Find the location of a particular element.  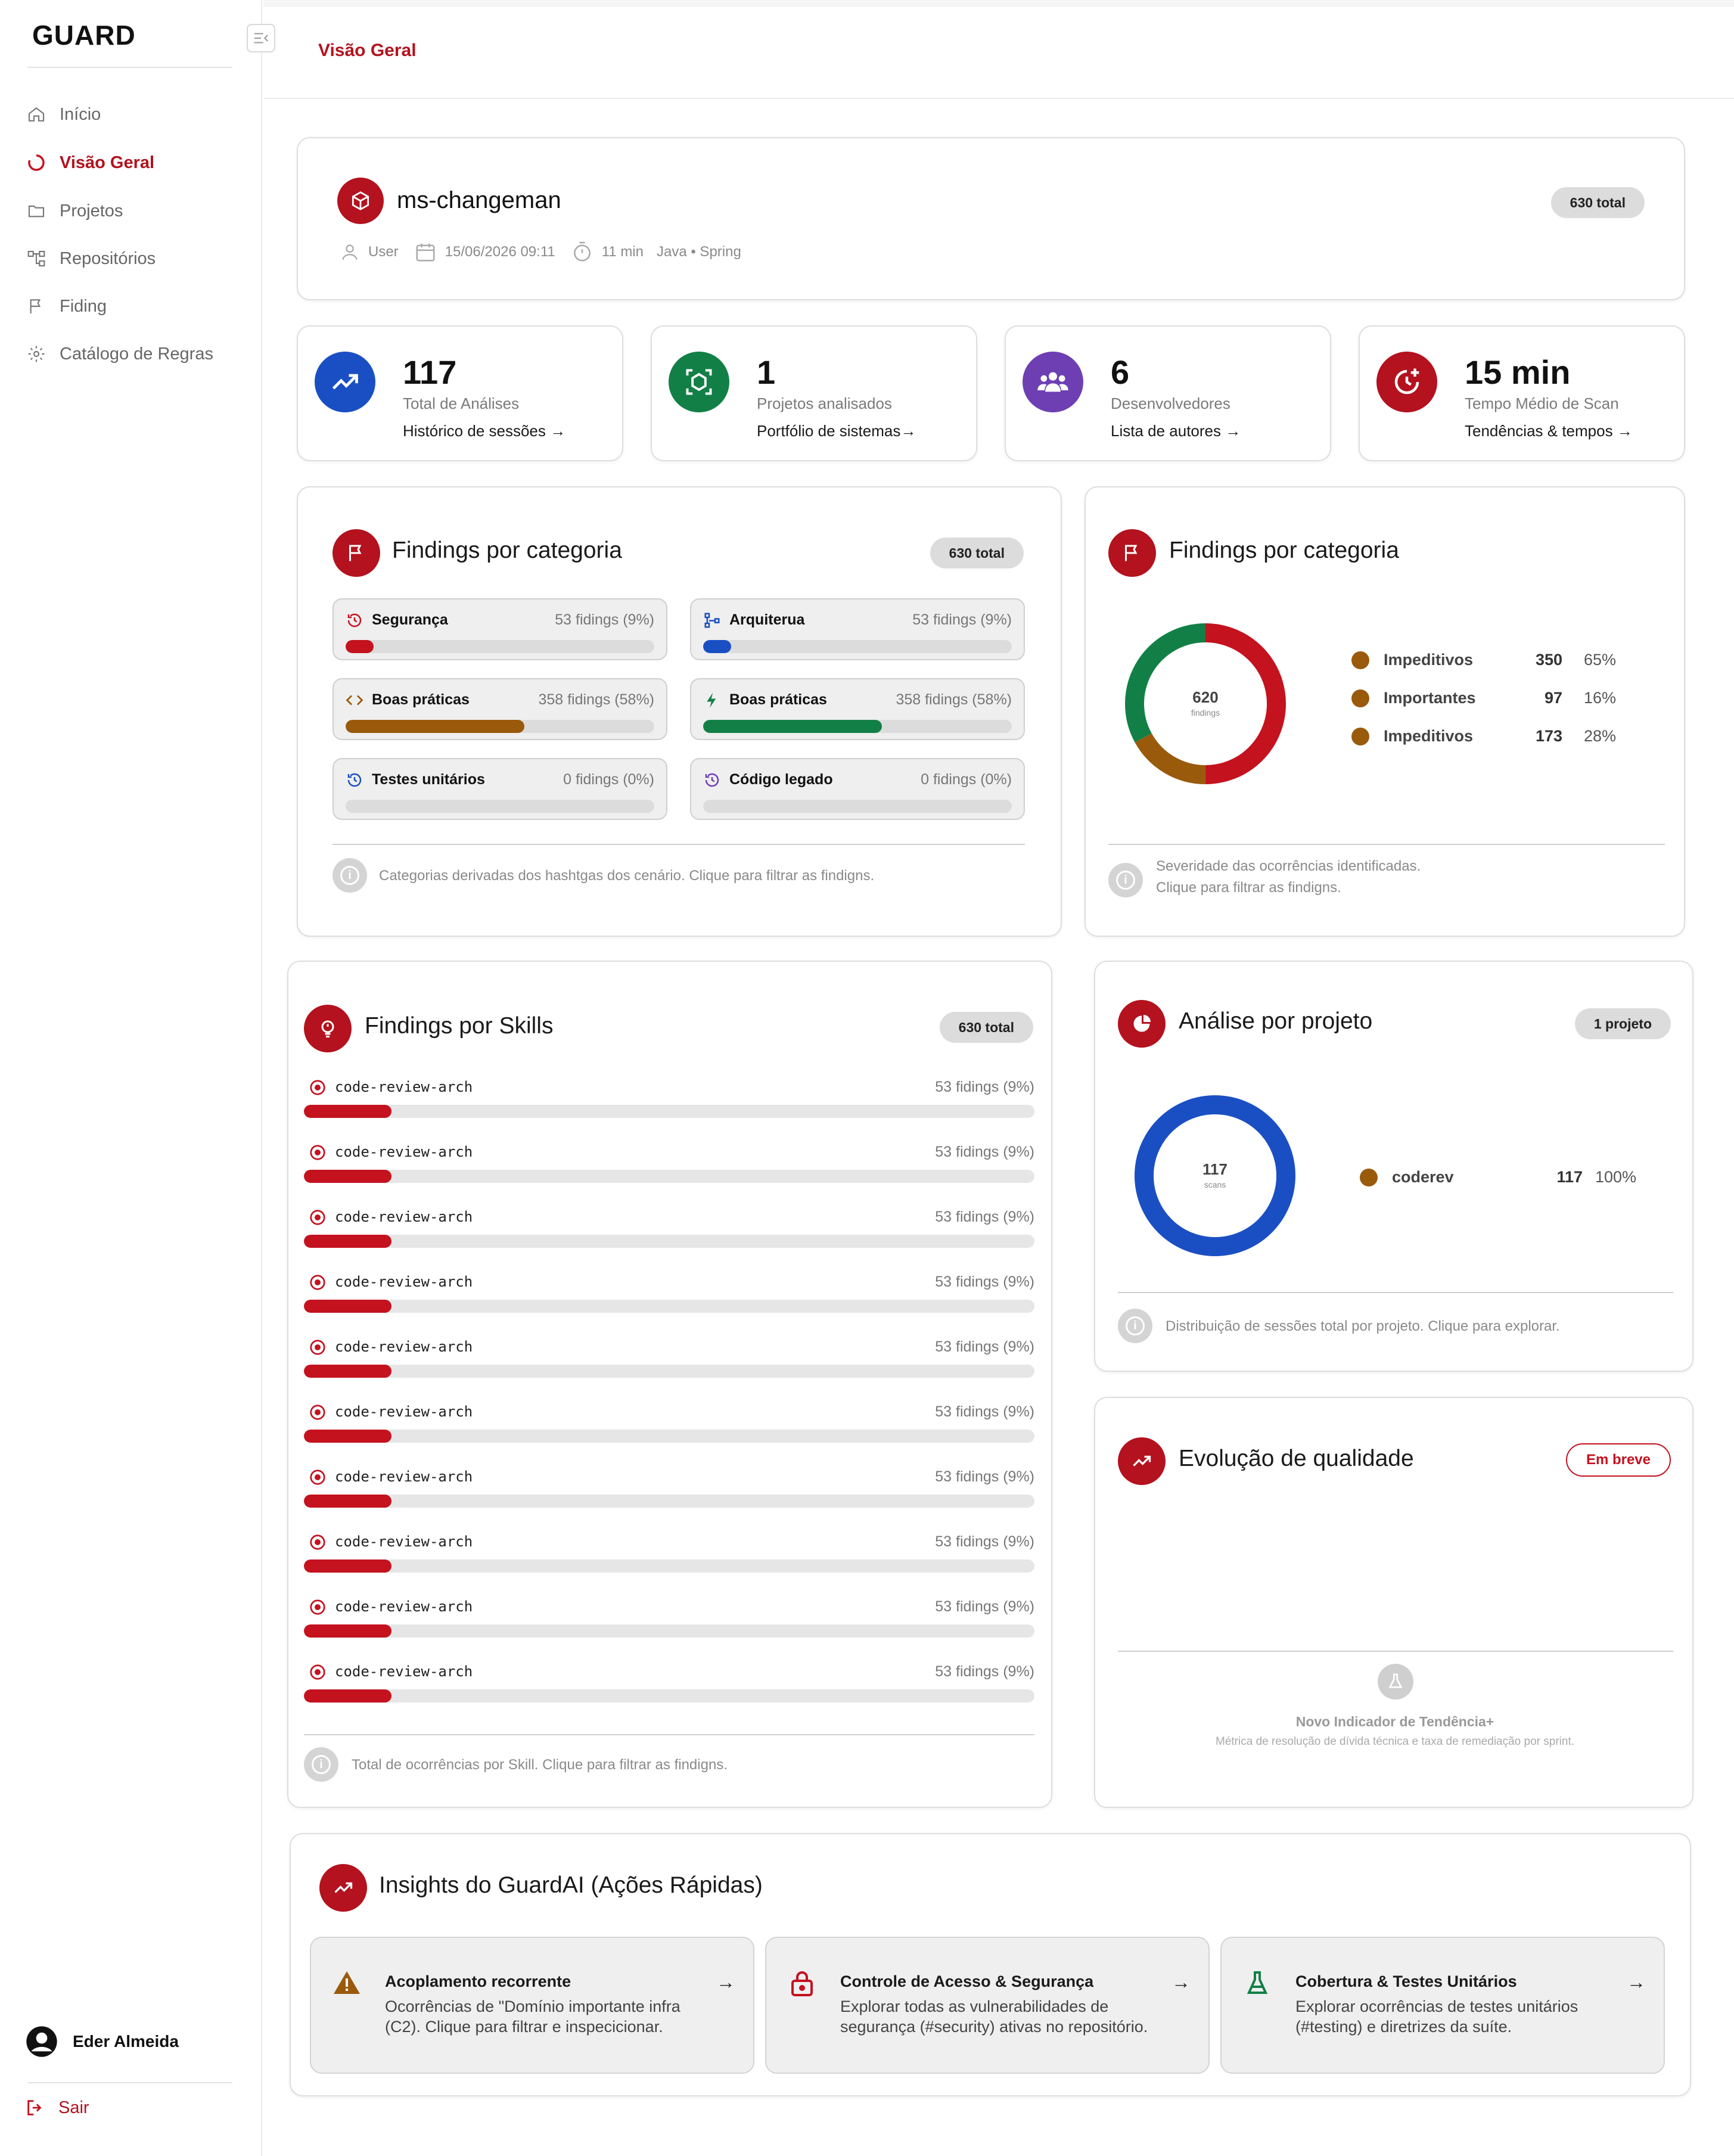

stat-value: 1 is located at coordinates (766, 372).